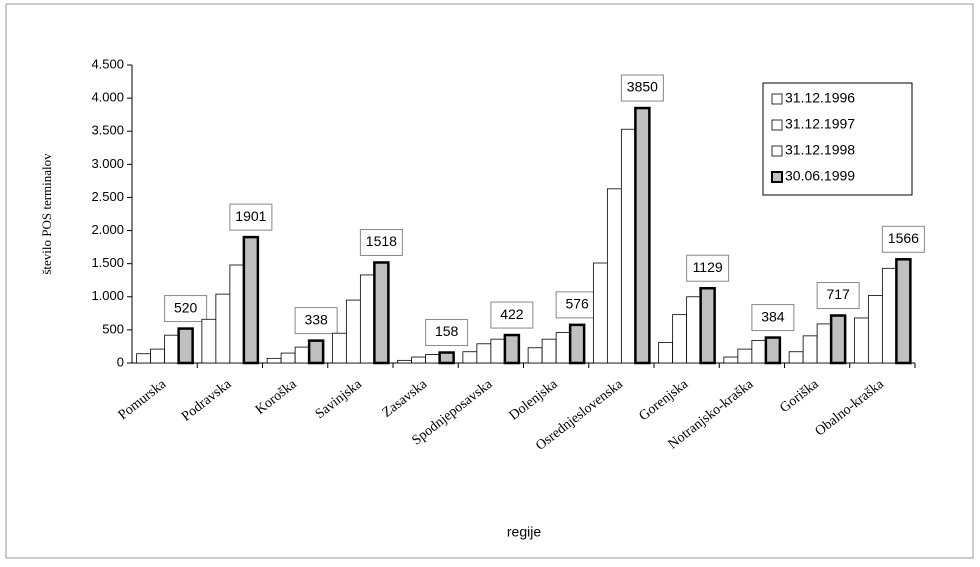 The width and height of the screenshot is (980, 567). I want to click on data-label: 158, so click(447, 331).